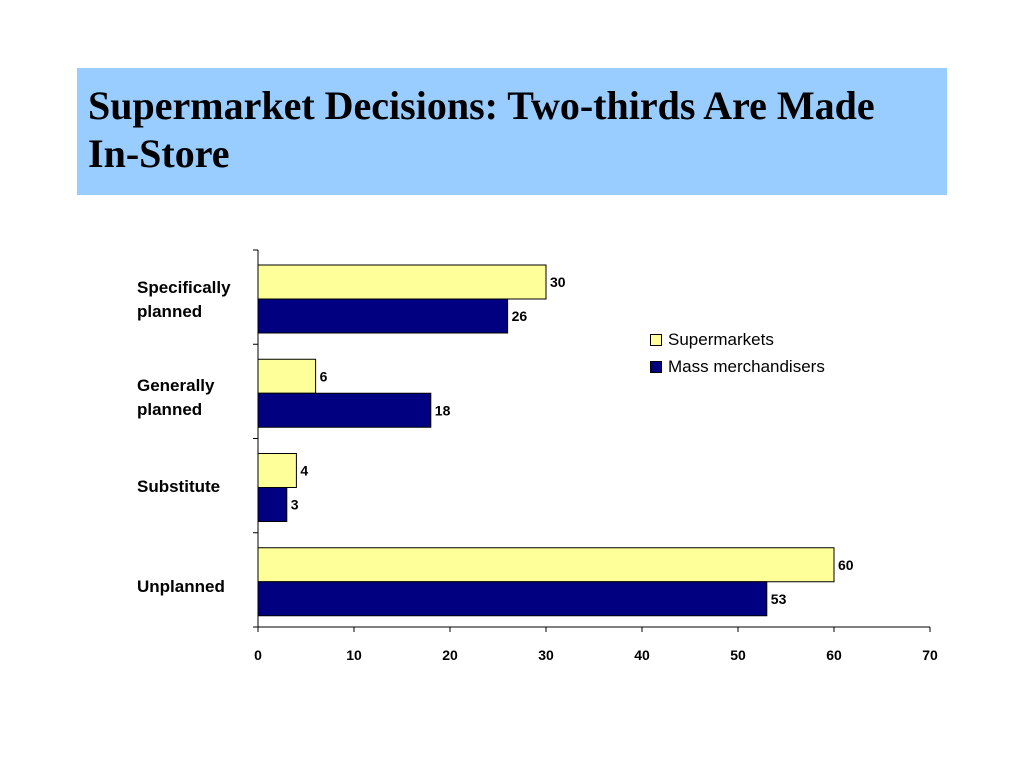 The width and height of the screenshot is (1024, 768). Describe the element at coordinates (258, 655) in the screenshot. I see `x-tick-label: 0` at that location.